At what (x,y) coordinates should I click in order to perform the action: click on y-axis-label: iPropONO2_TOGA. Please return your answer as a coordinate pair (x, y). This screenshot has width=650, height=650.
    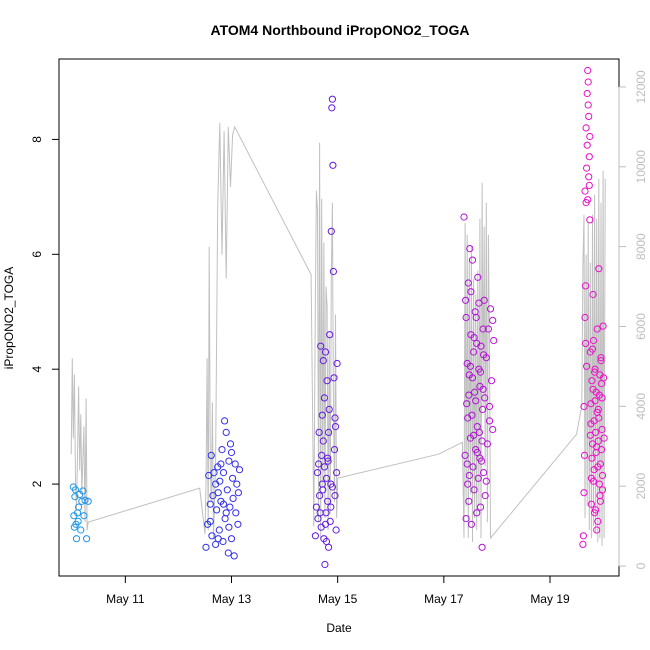
    Looking at the image, I should click on (9, 318).